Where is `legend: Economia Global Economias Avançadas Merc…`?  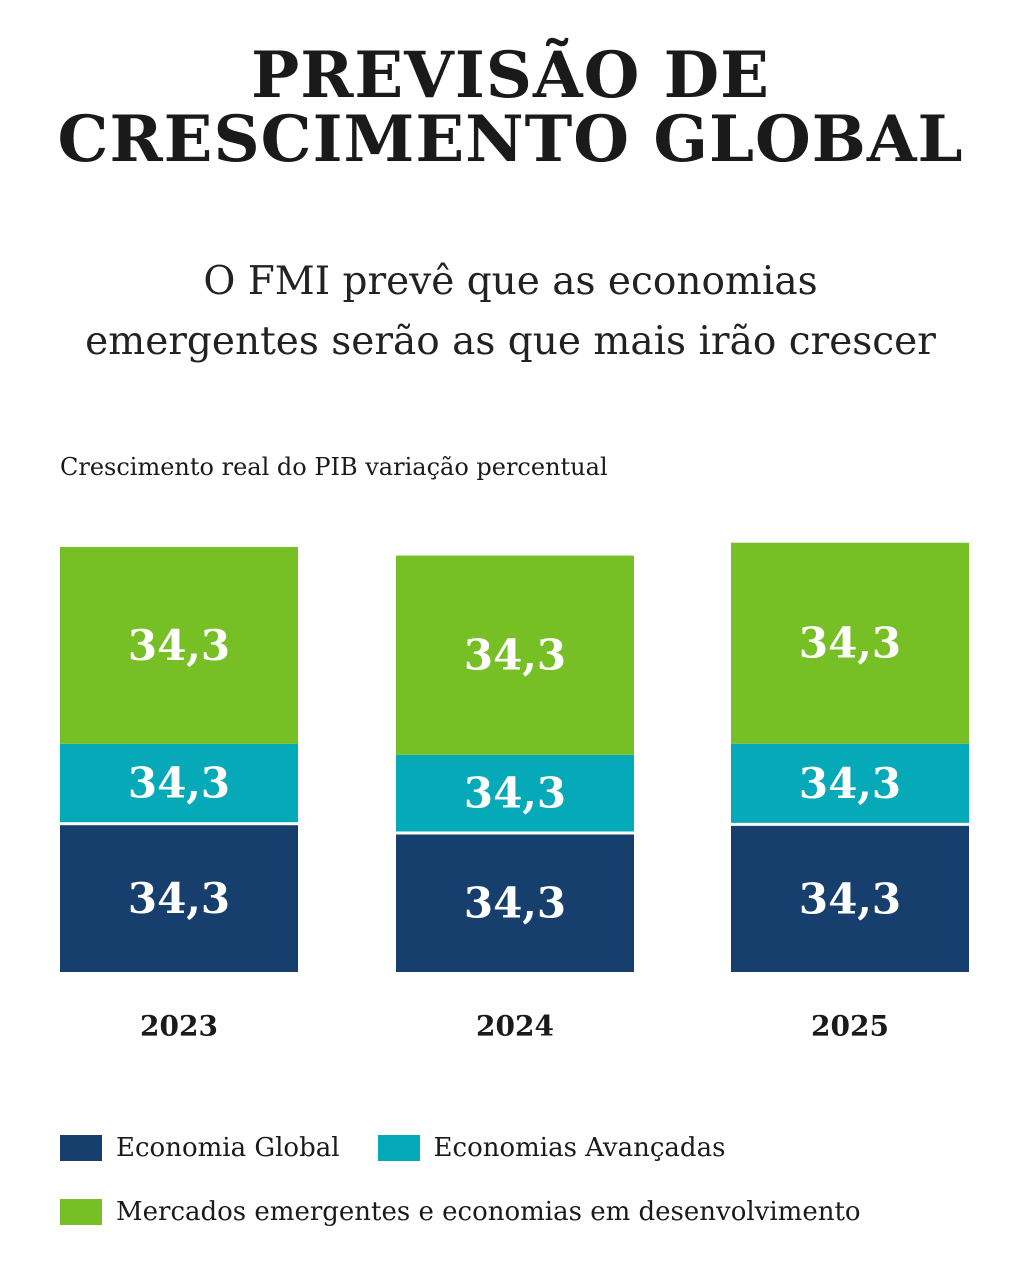 legend: Economia Global Economias Avançadas Merc… is located at coordinates (530, 1192).